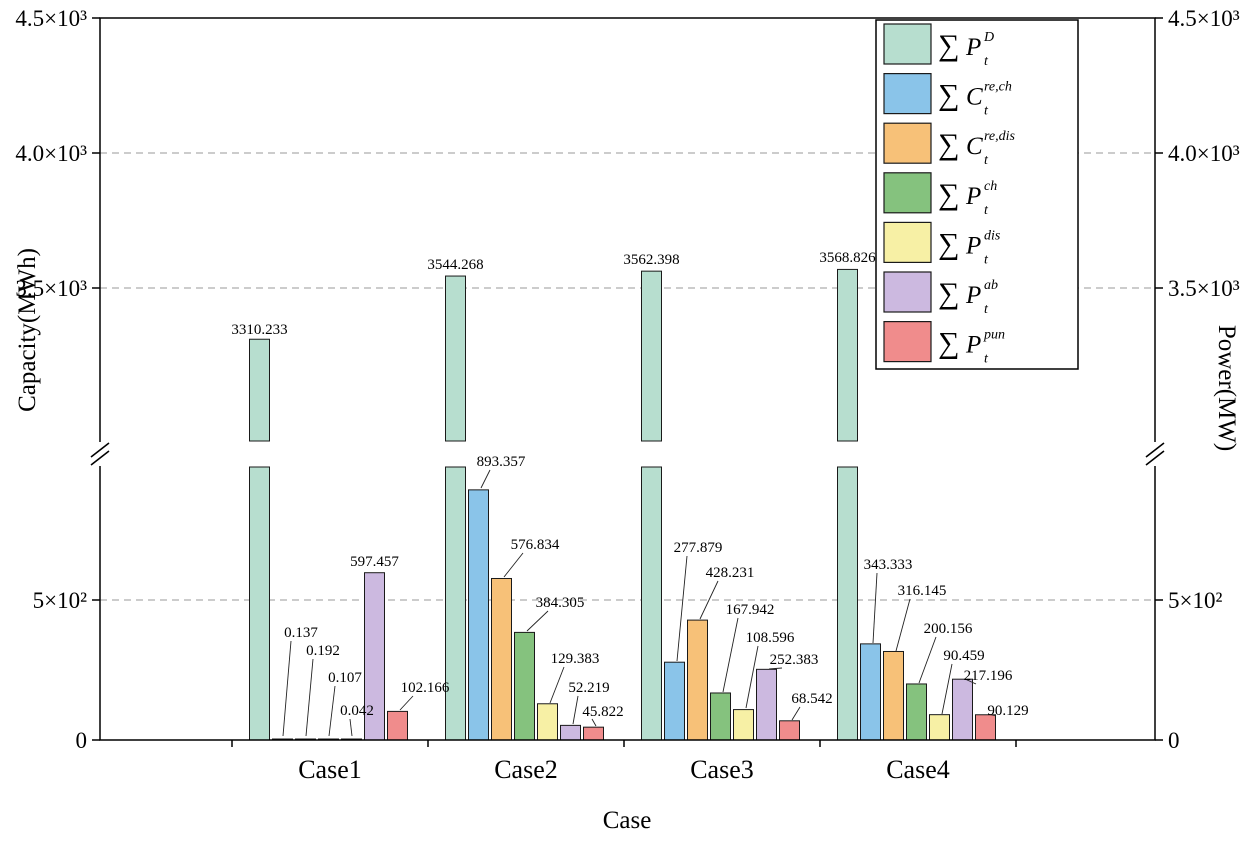 The width and height of the screenshot is (1250, 851). I want to click on y-tick-label-right: 3.5×10³, so click(1204, 288).